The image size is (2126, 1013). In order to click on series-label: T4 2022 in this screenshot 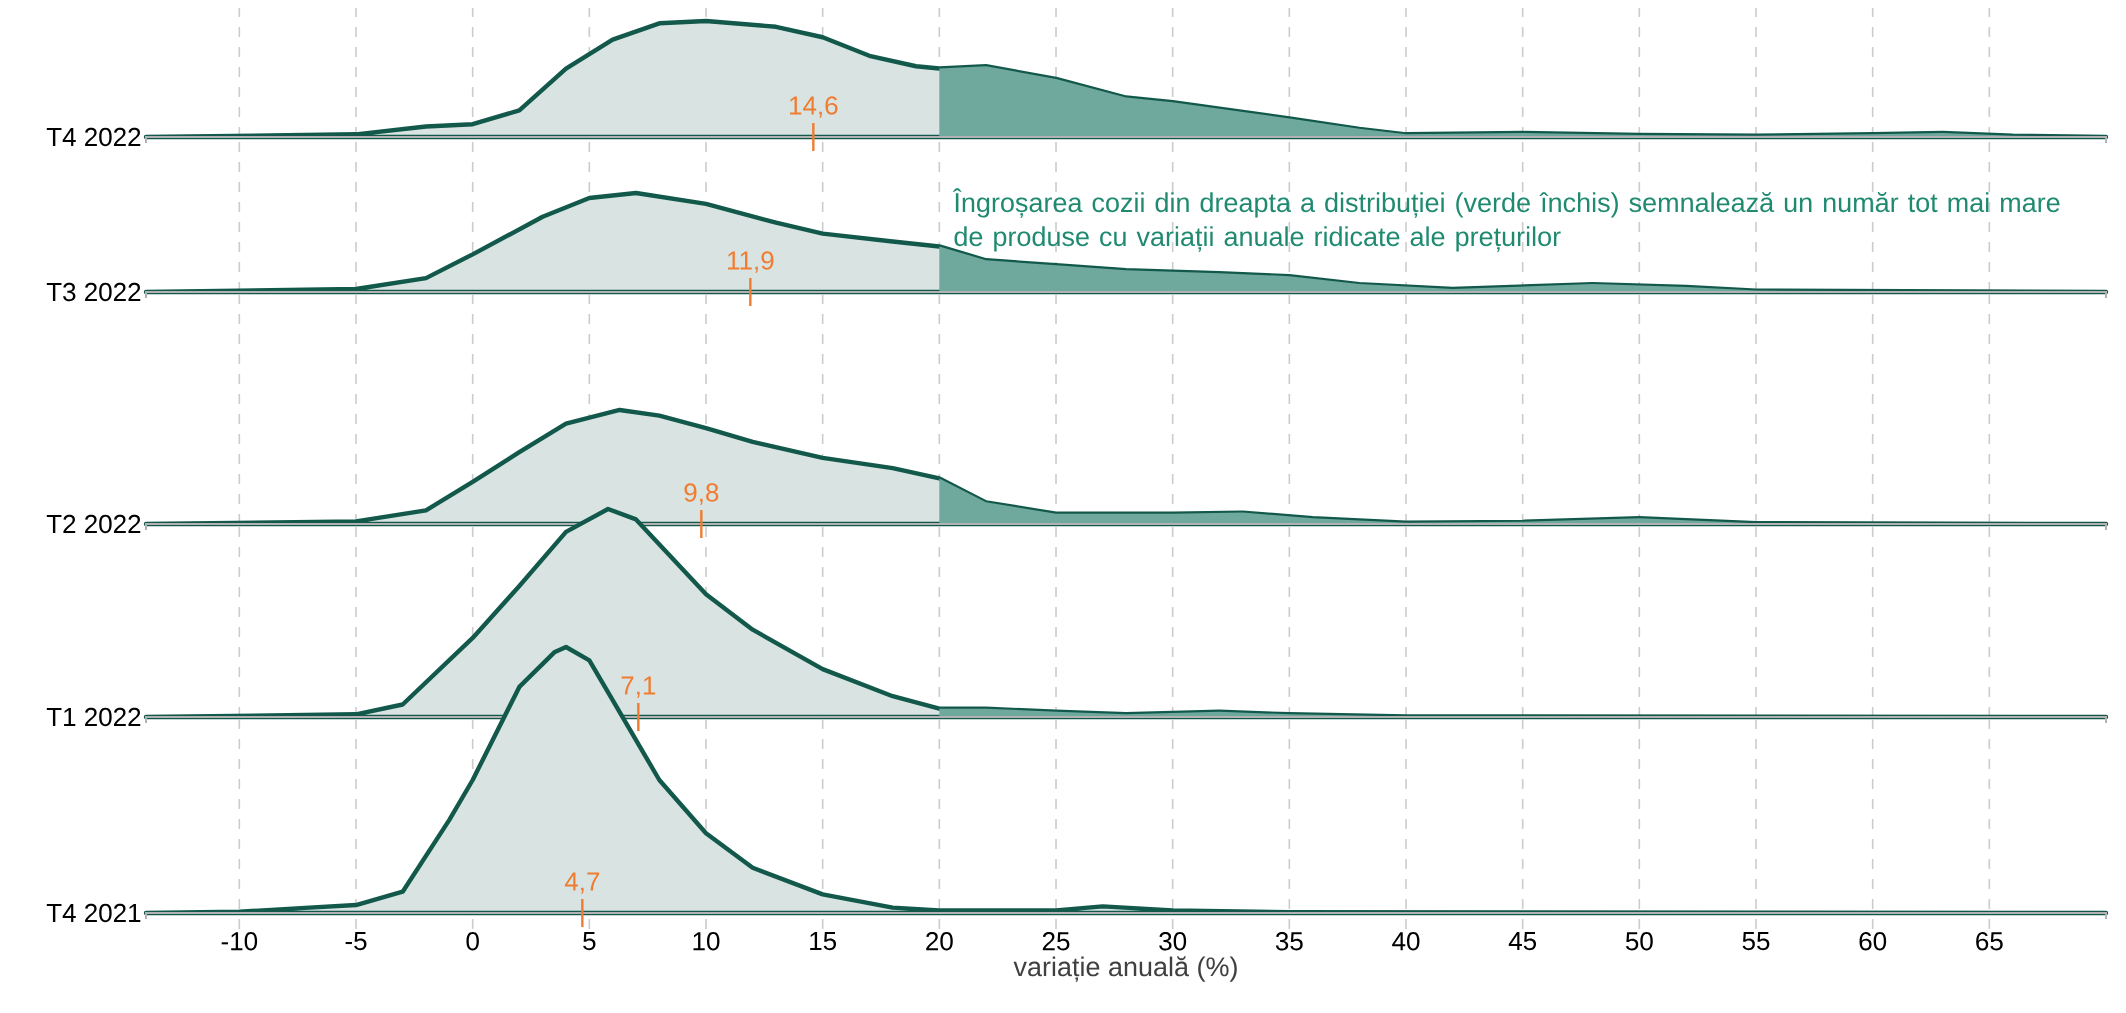, I will do `click(93, 137)`.